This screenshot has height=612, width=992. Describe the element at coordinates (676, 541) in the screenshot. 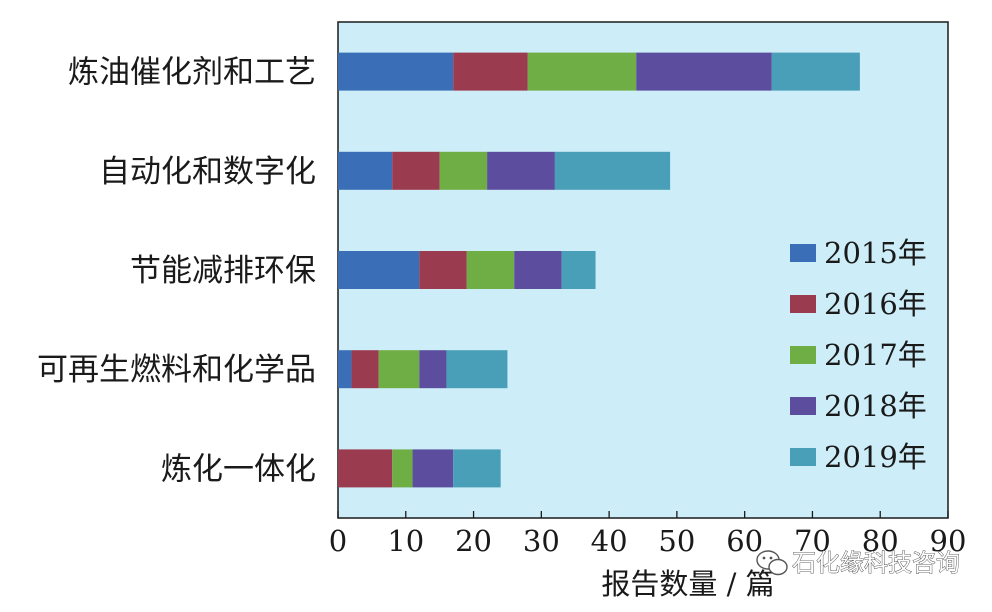

I see `x-tick-label: 50` at that location.